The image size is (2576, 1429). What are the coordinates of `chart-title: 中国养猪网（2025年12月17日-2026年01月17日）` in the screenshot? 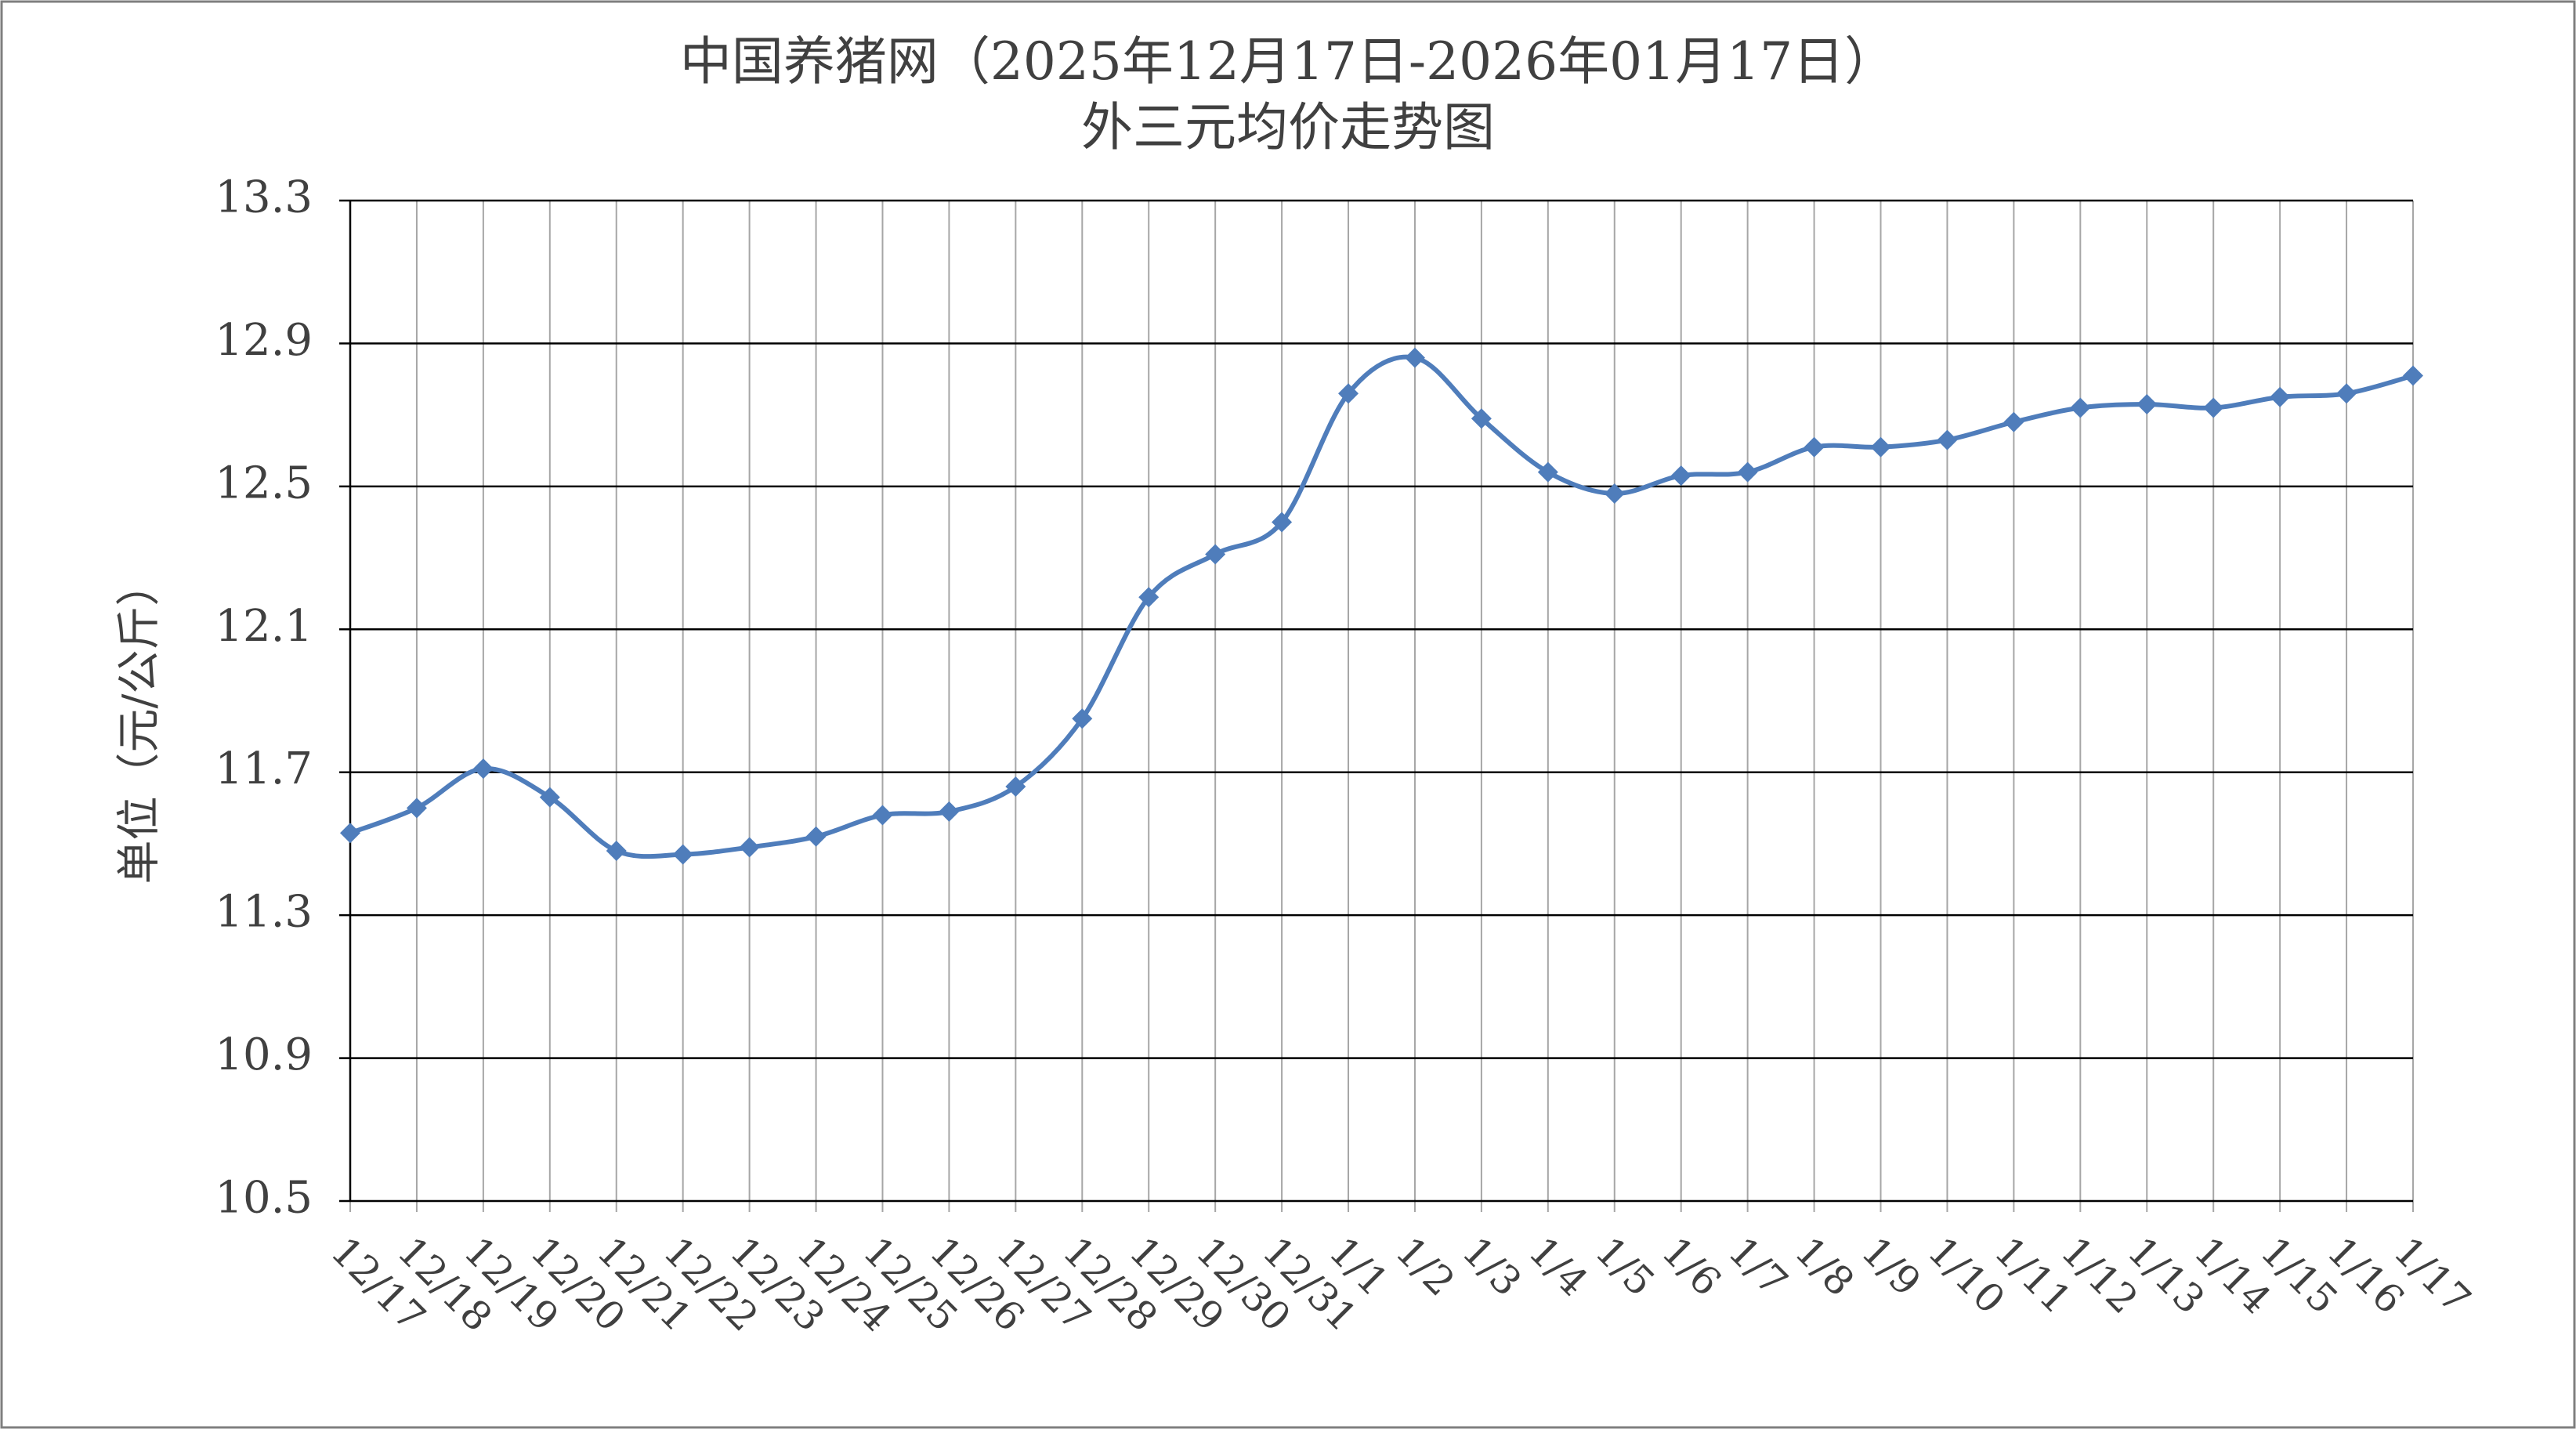 It's located at (1288, 61).